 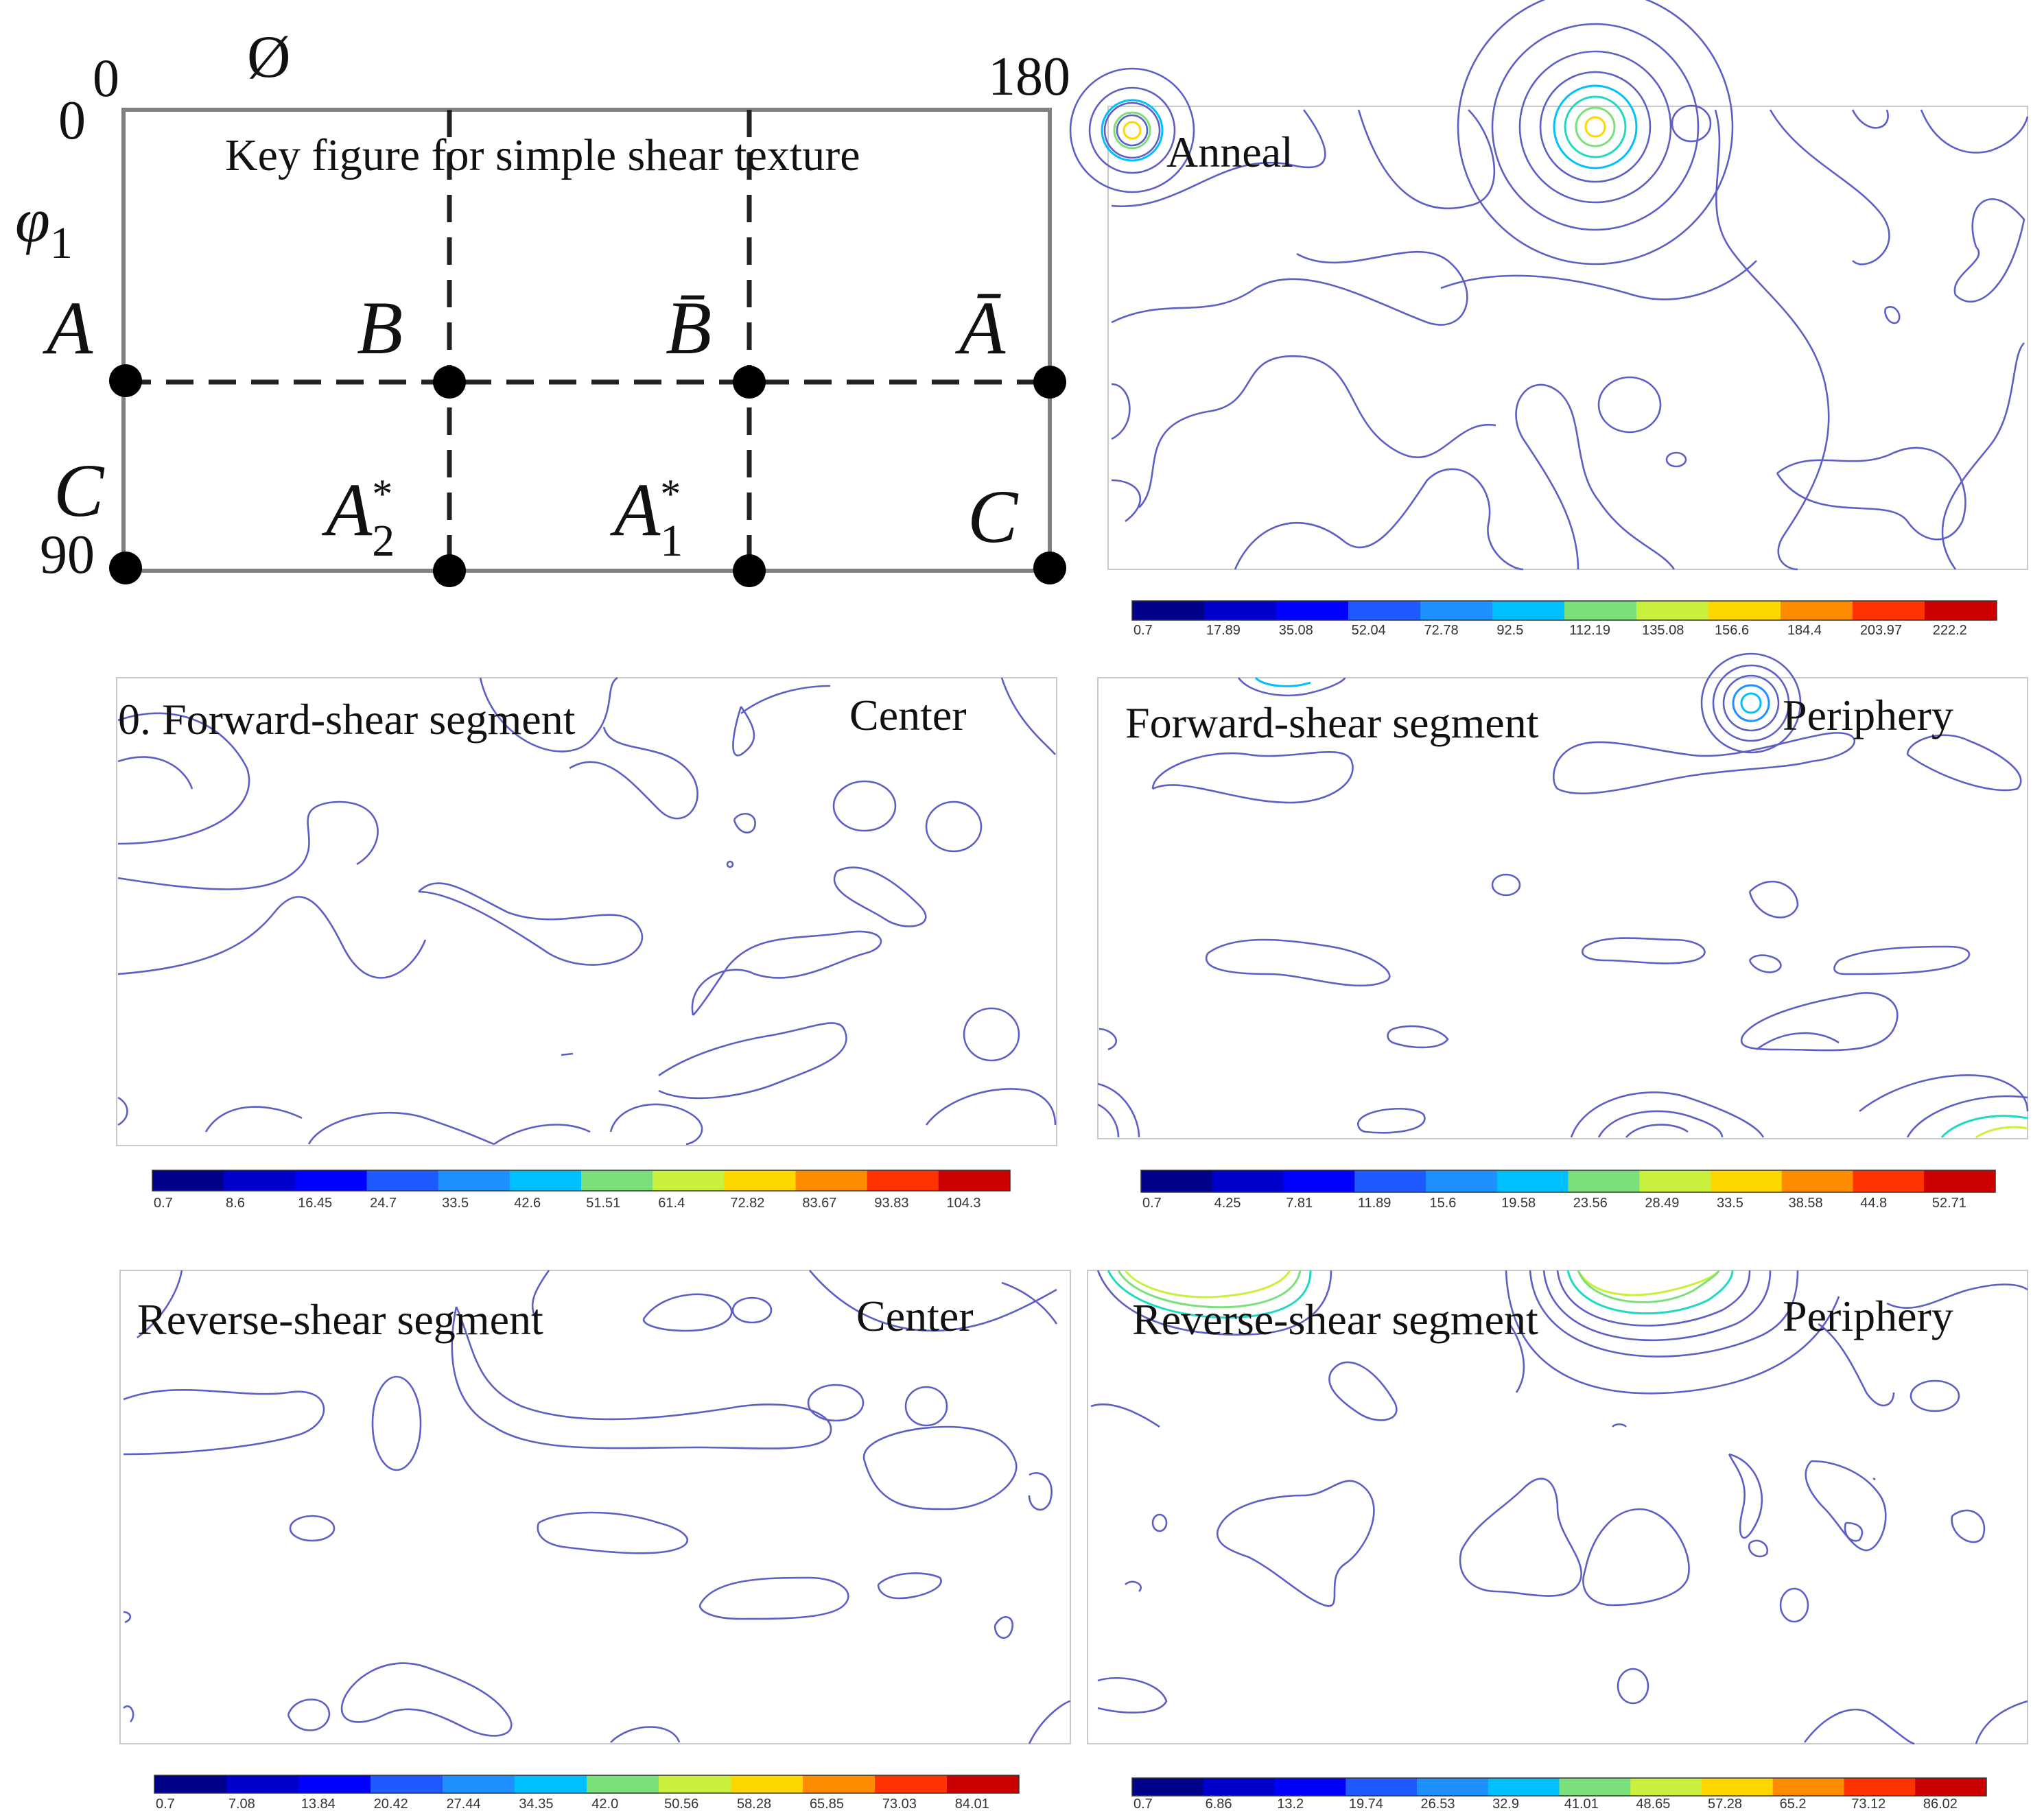 What do you see at coordinates (67, 555) in the screenshot?
I see `phi1-end-label: 90` at bounding box center [67, 555].